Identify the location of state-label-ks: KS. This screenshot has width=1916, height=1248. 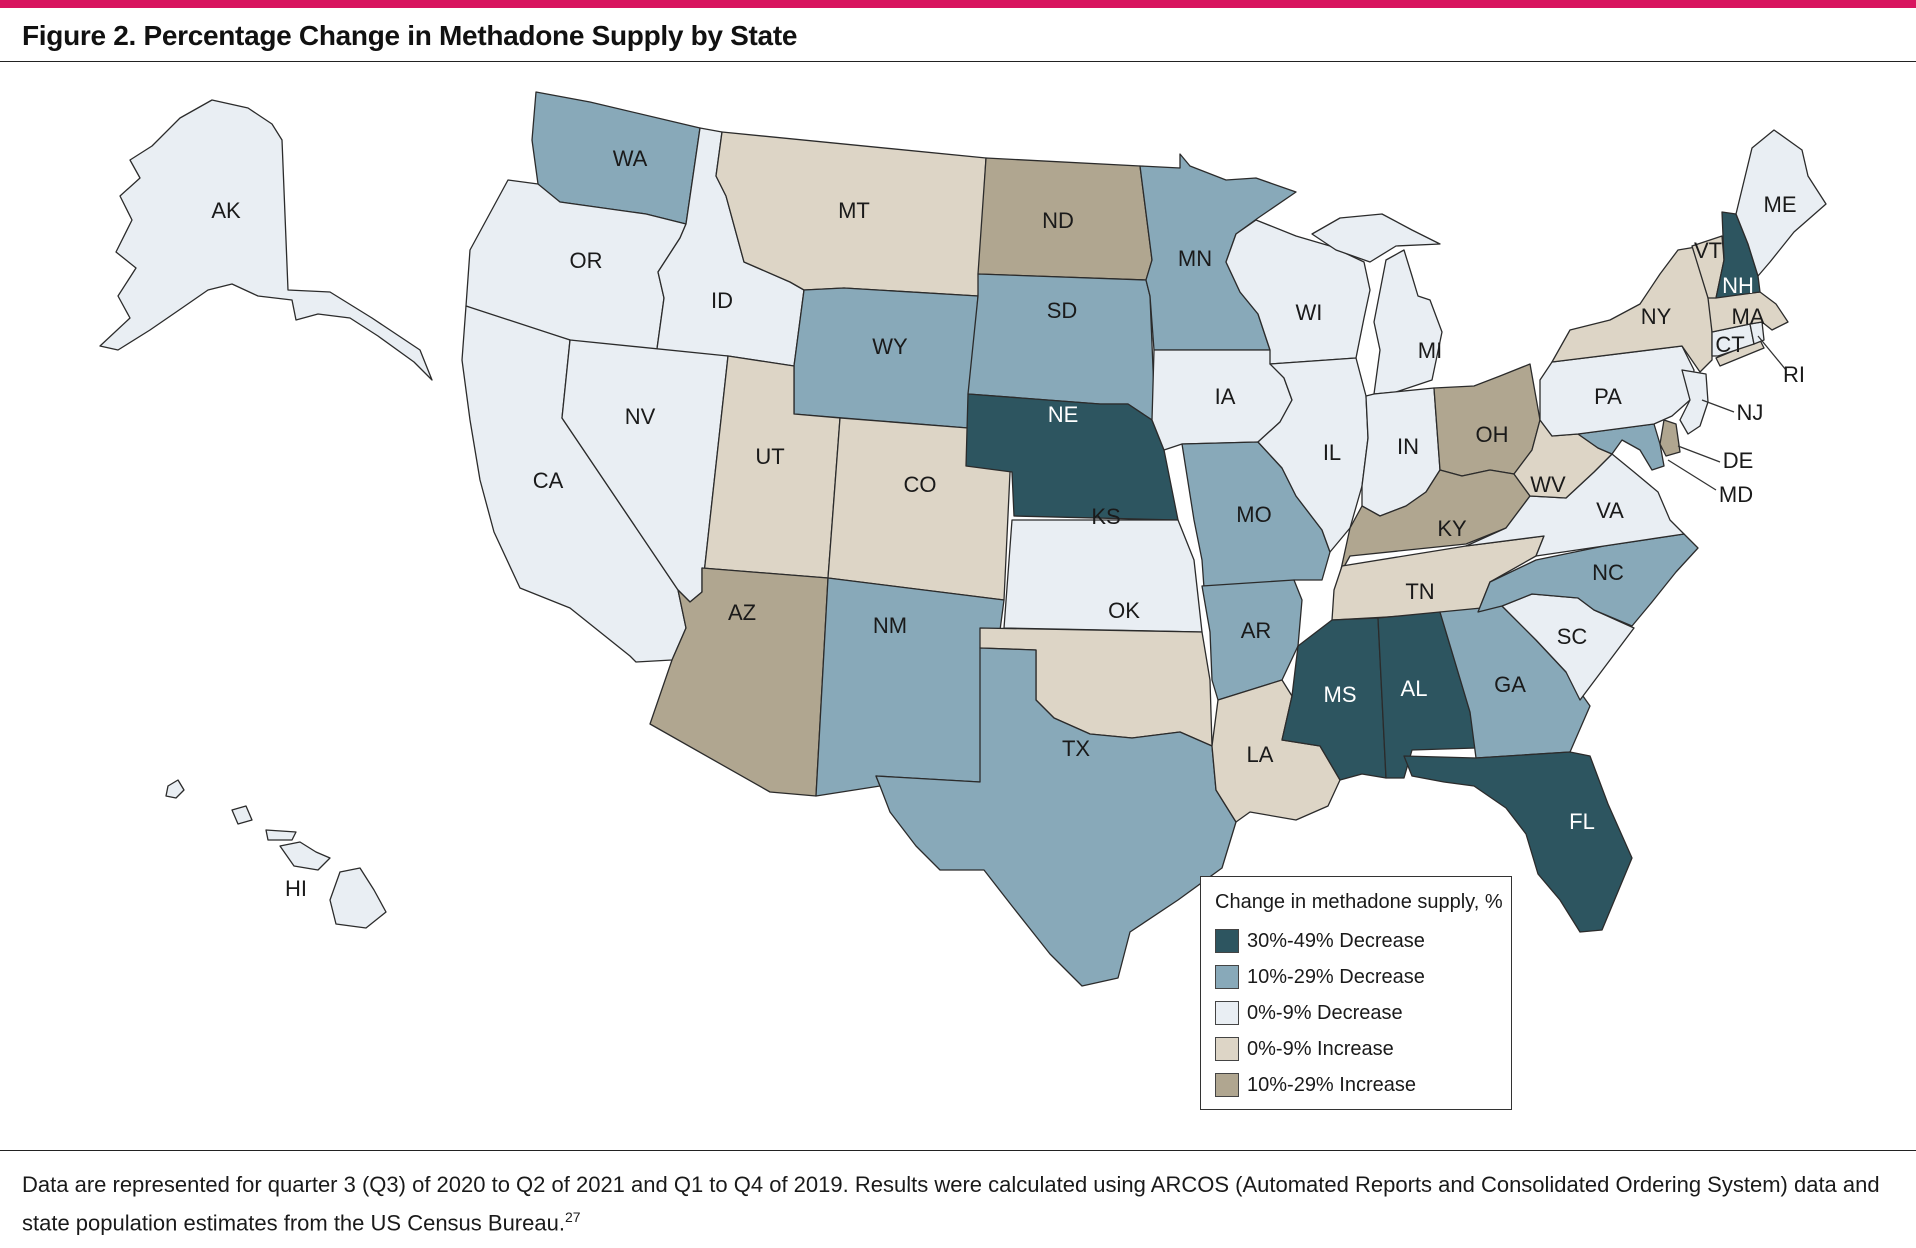
(1105, 516).